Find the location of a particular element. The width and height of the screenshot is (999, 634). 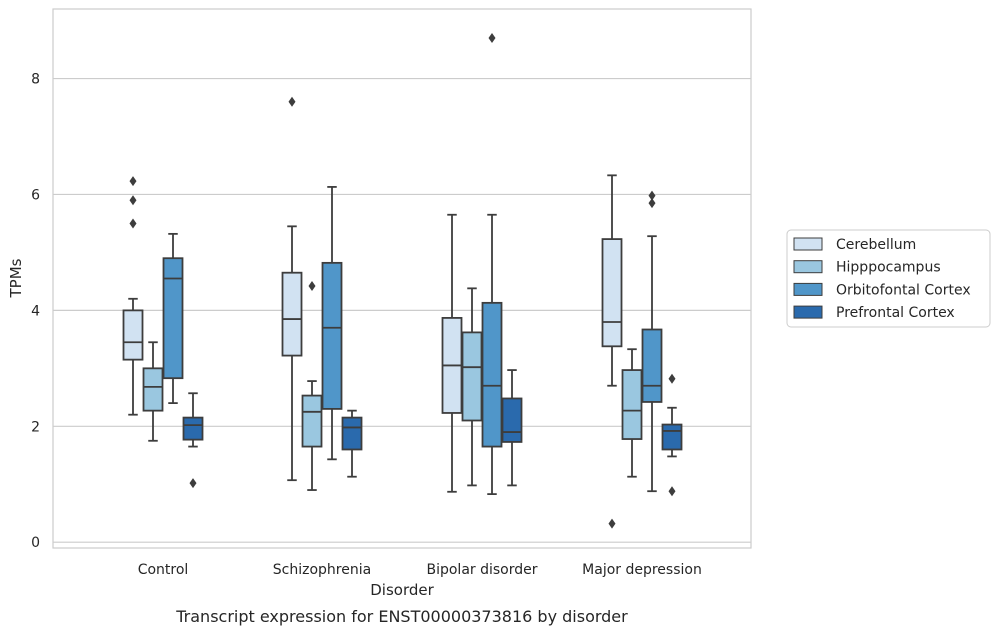

legend-label: Hipppocampus is located at coordinates (888, 268).